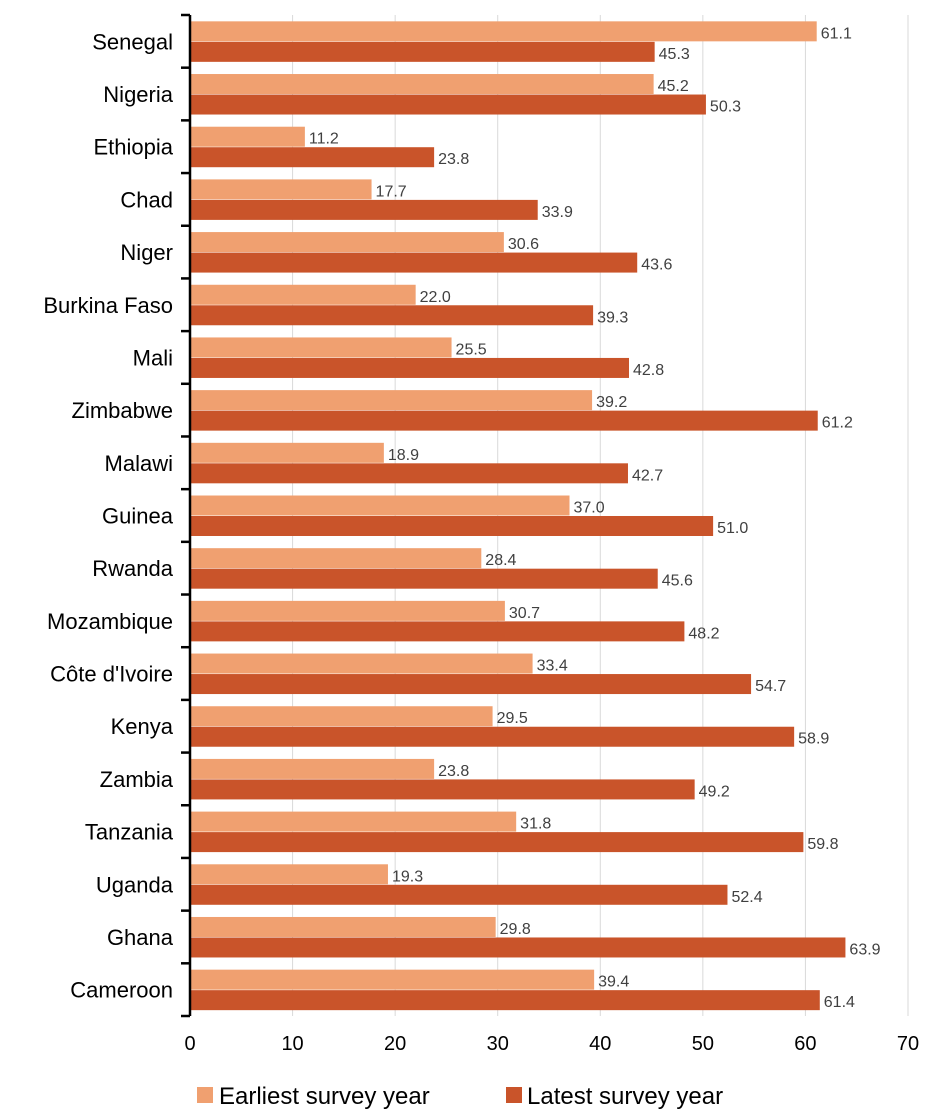 The height and width of the screenshot is (1118, 927). What do you see at coordinates (435, 297) in the screenshot?
I see `value-label-earliest-5: 22.0` at bounding box center [435, 297].